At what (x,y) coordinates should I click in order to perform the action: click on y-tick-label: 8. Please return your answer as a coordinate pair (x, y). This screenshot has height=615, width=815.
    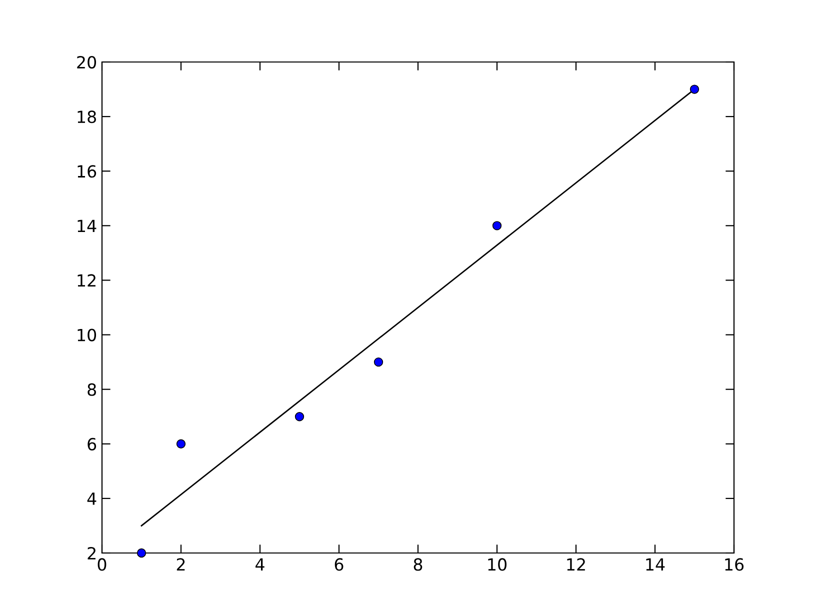
    Looking at the image, I should click on (92, 389).